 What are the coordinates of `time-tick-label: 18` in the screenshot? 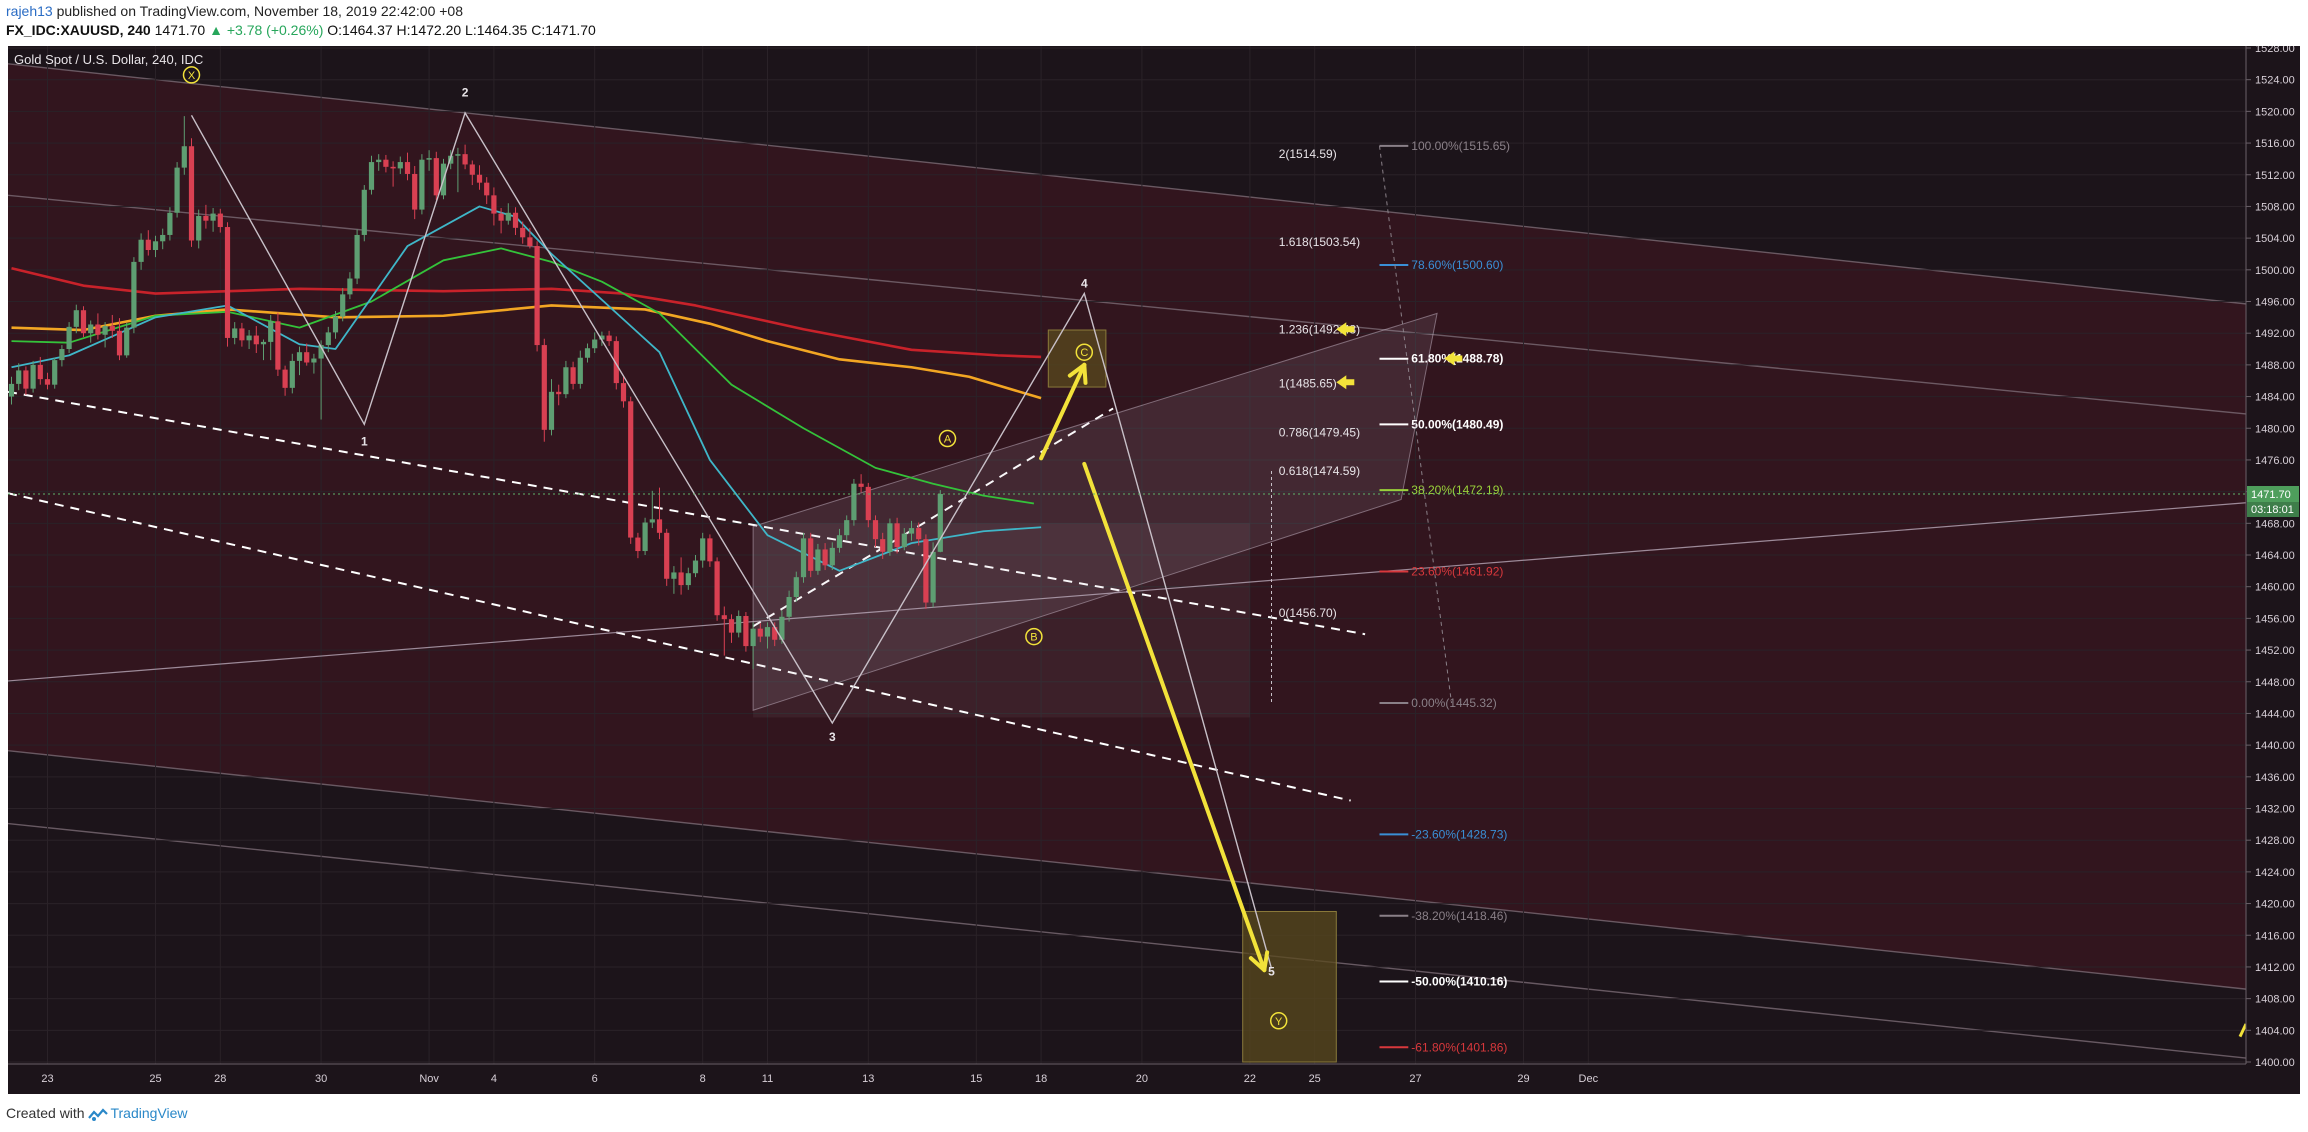 It's located at (1041, 1079).